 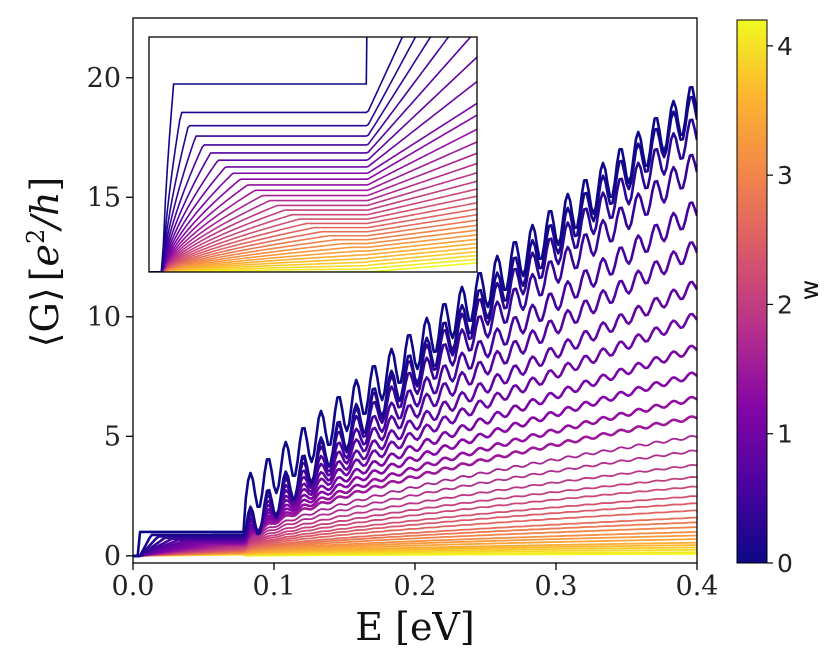 What do you see at coordinates (45, 274) in the screenshot?
I see `y-axis-unit-open: [` at bounding box center [45, 274].